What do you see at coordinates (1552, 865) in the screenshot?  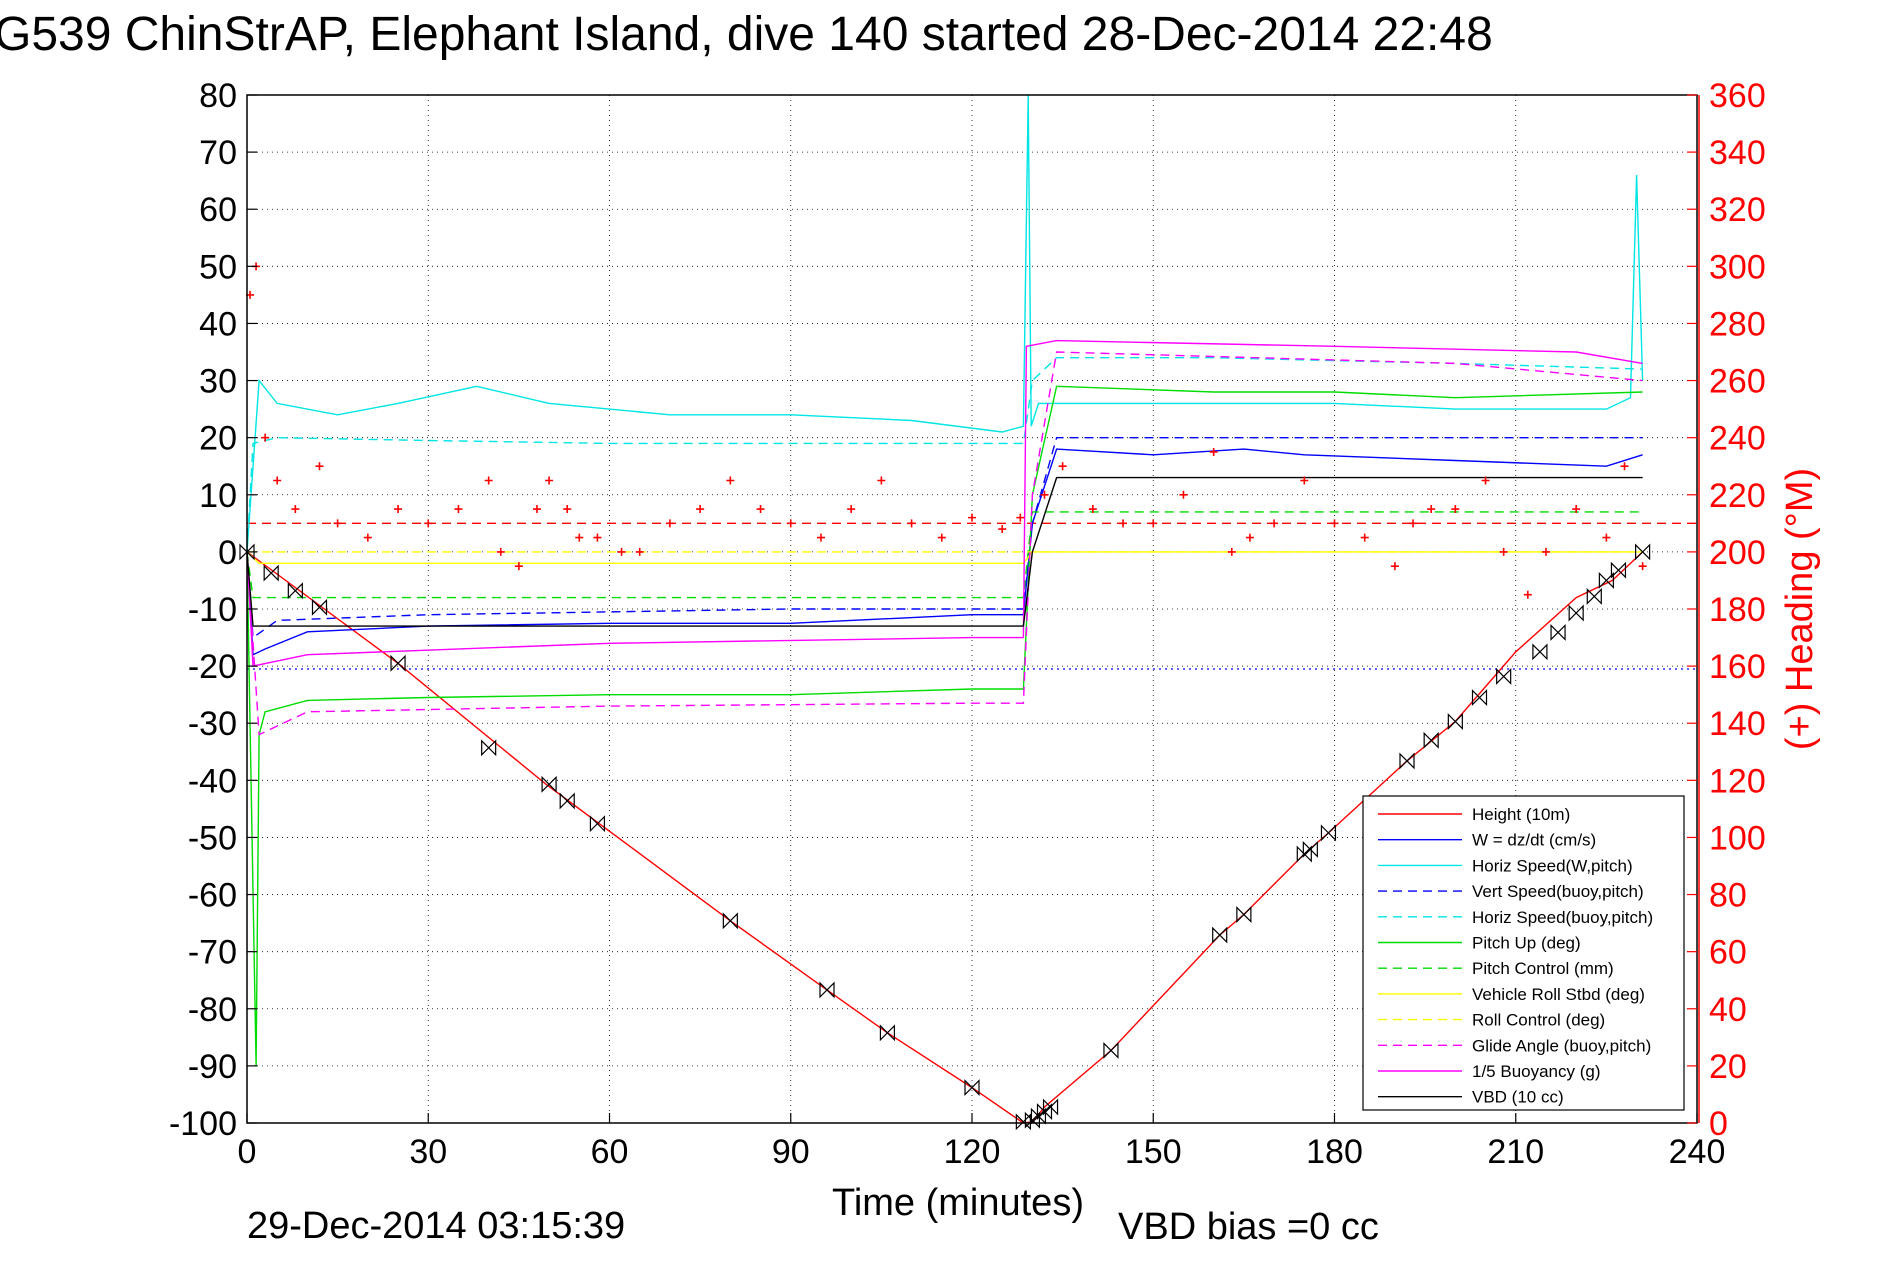 I see `legend-entry-label: Horiz Speed(W,pitch)` at bounding box center [1552, 865].